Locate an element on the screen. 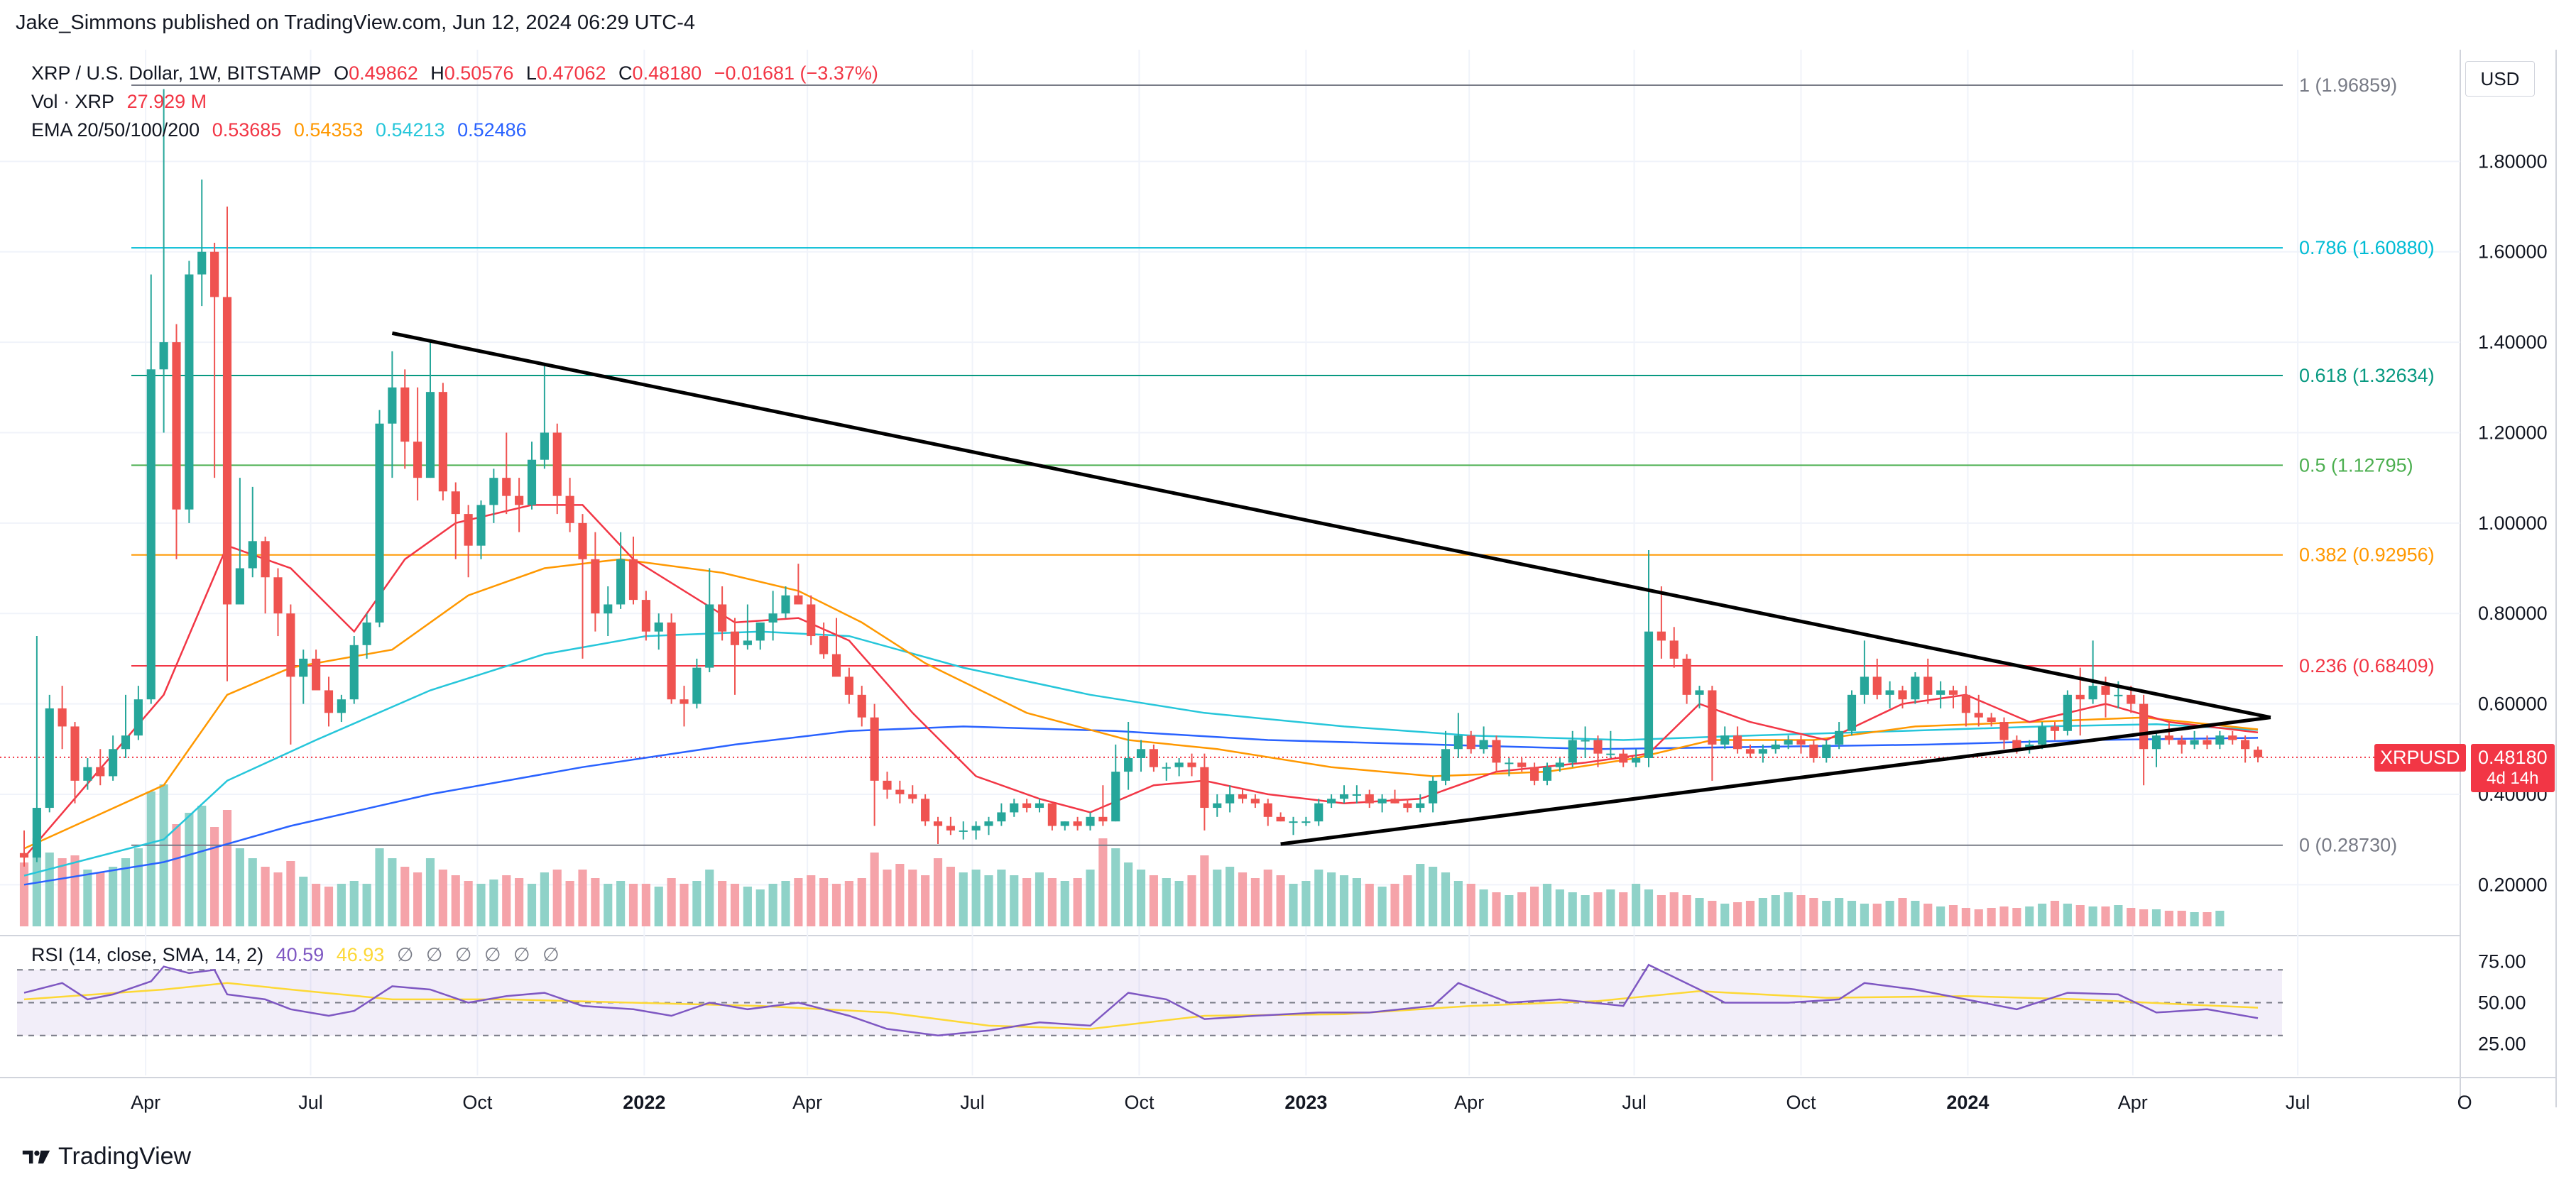 The image size is (2576, 1189). time-tick-label: Apr is located at coordinates (1469, 1102).